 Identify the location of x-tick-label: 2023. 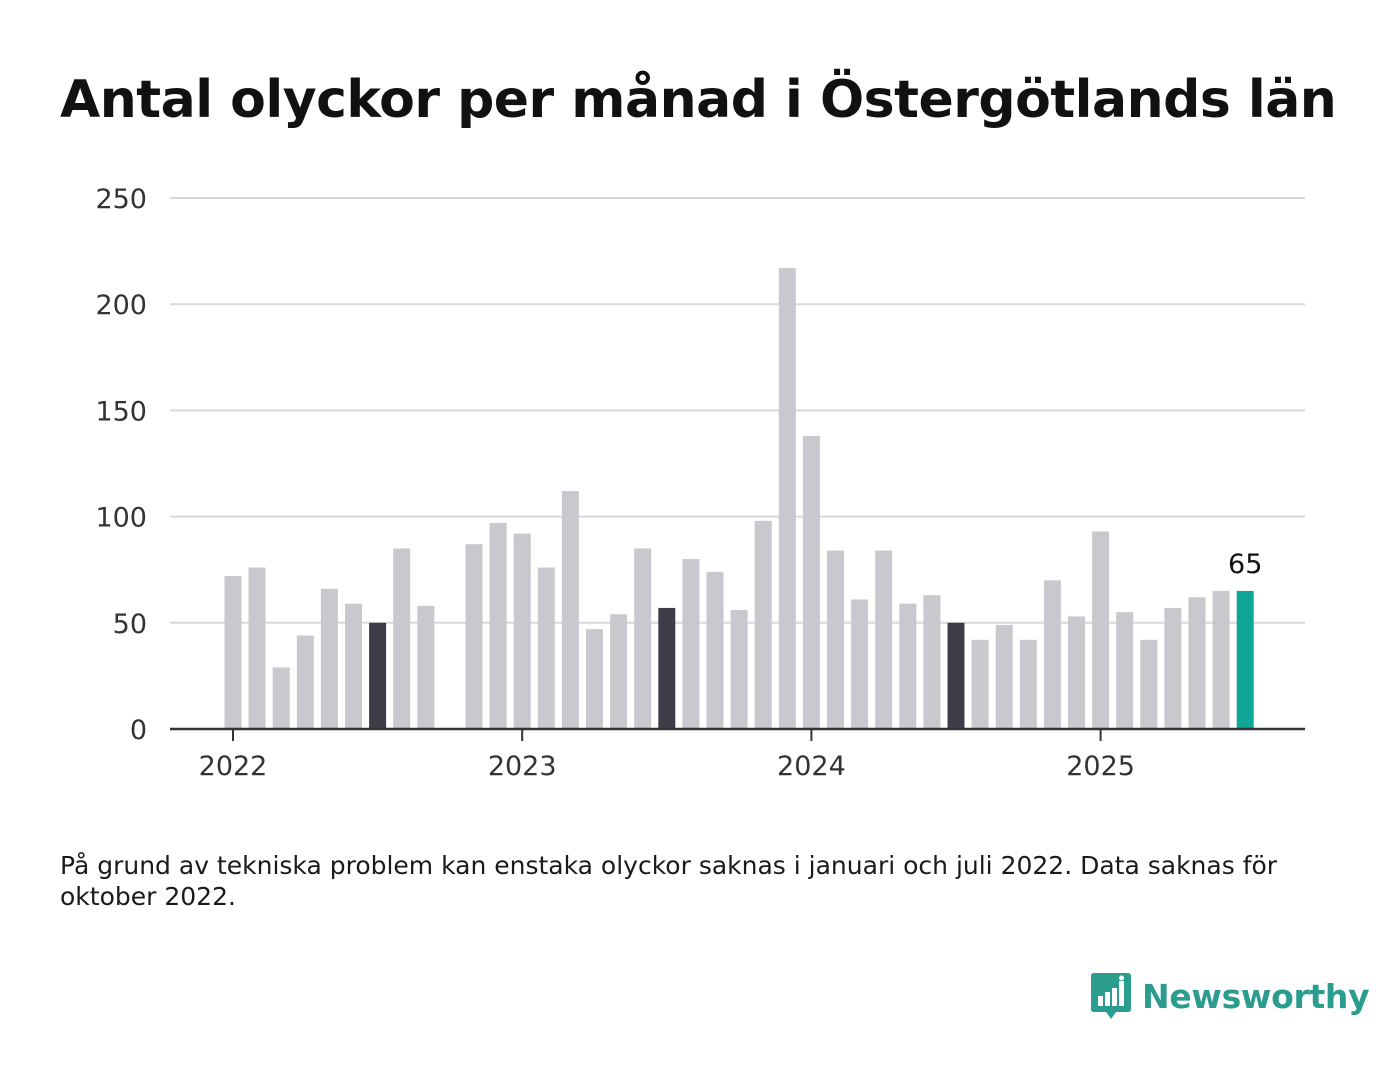
(522, 766).